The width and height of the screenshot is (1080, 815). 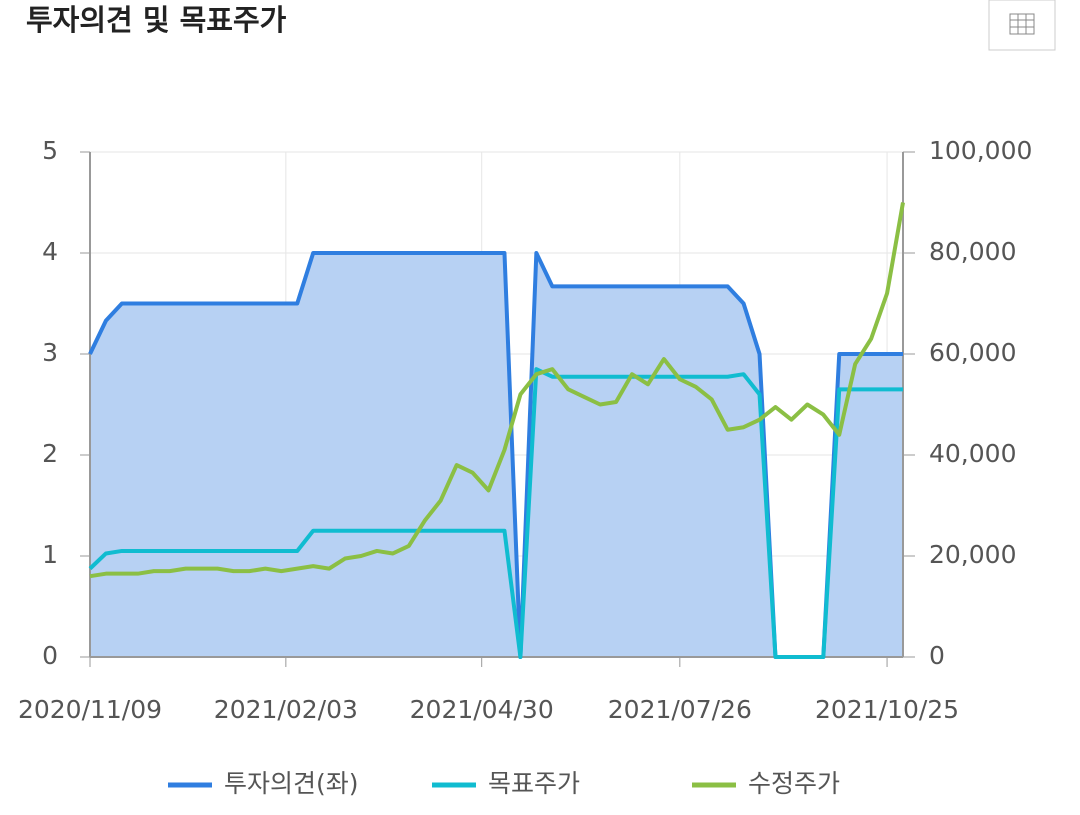 What do you see at coordinates (887, 709) in the screenshot?
I see `x-tick-label: 2021/10/25` at bounding box center [887, 709].